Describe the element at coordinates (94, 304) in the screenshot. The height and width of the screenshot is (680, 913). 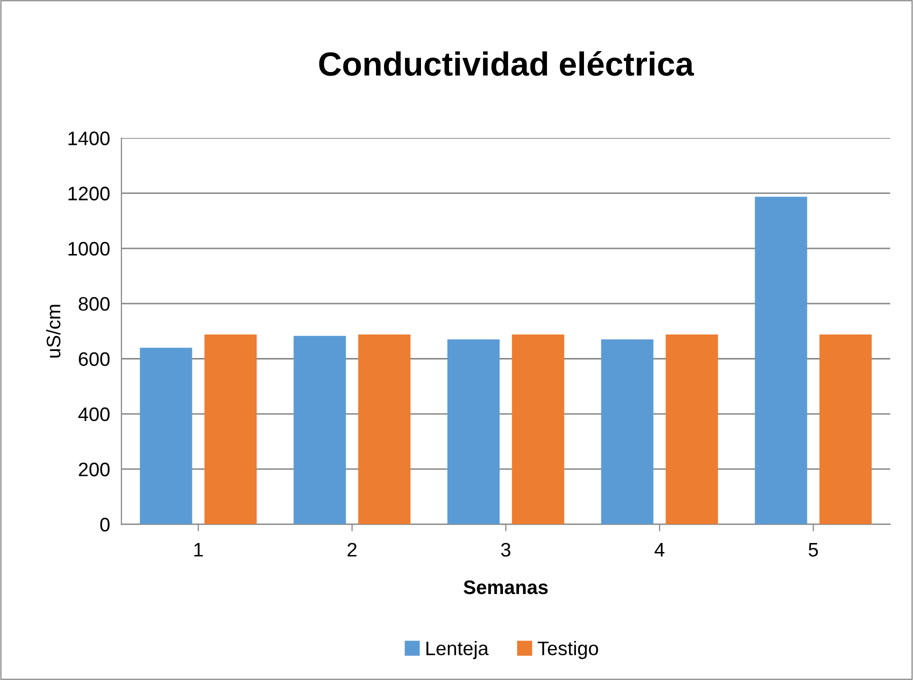
I see `y-tick-label: 800` at that location.